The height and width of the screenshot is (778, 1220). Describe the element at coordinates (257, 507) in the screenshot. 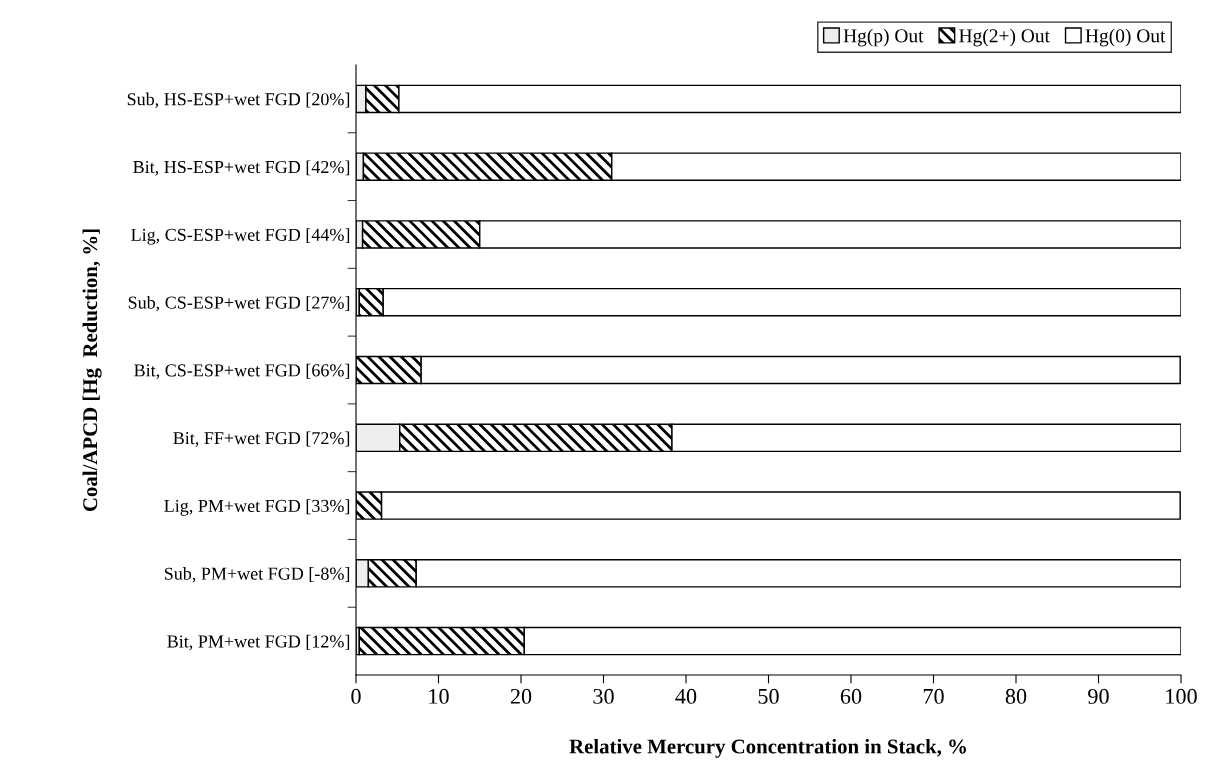

I see `y-tick-label: Lig, PM+wet FGD [33%]` at that location.